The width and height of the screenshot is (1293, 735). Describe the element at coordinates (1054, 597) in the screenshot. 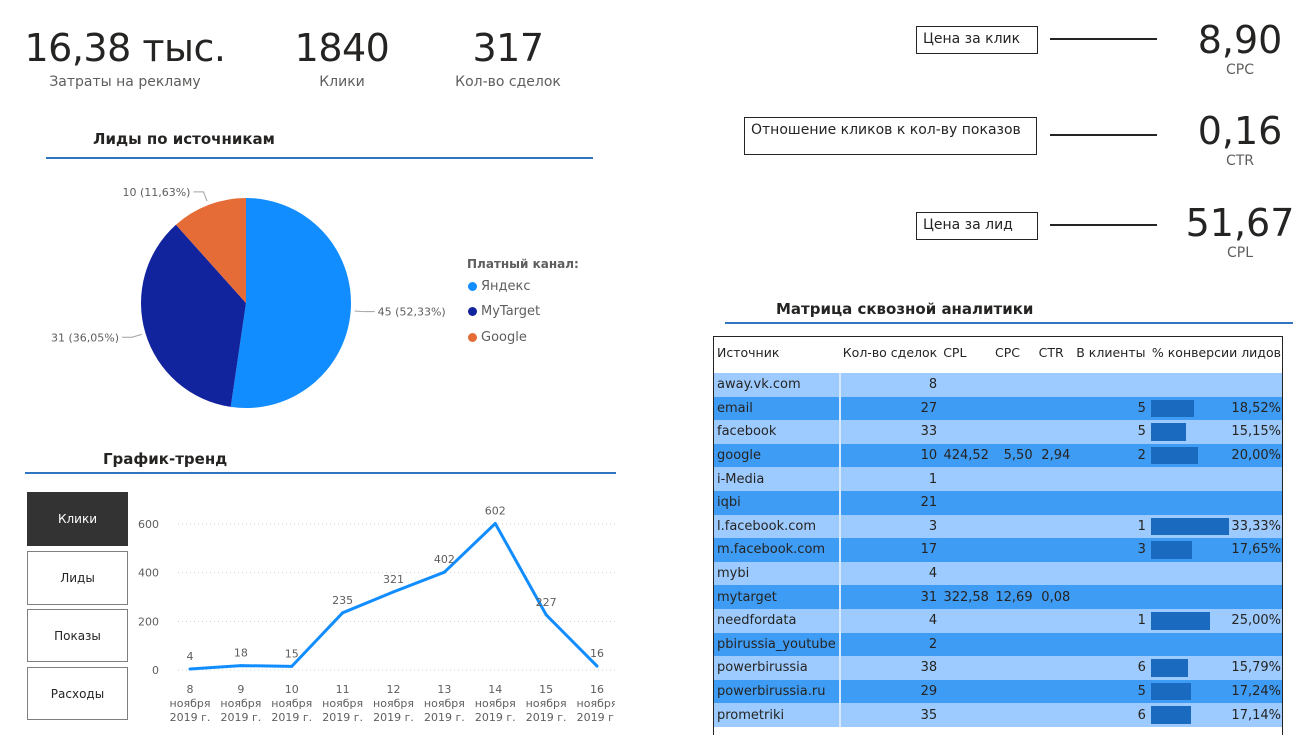

I see `matrix-cell-ctr: 0,08` at that location.